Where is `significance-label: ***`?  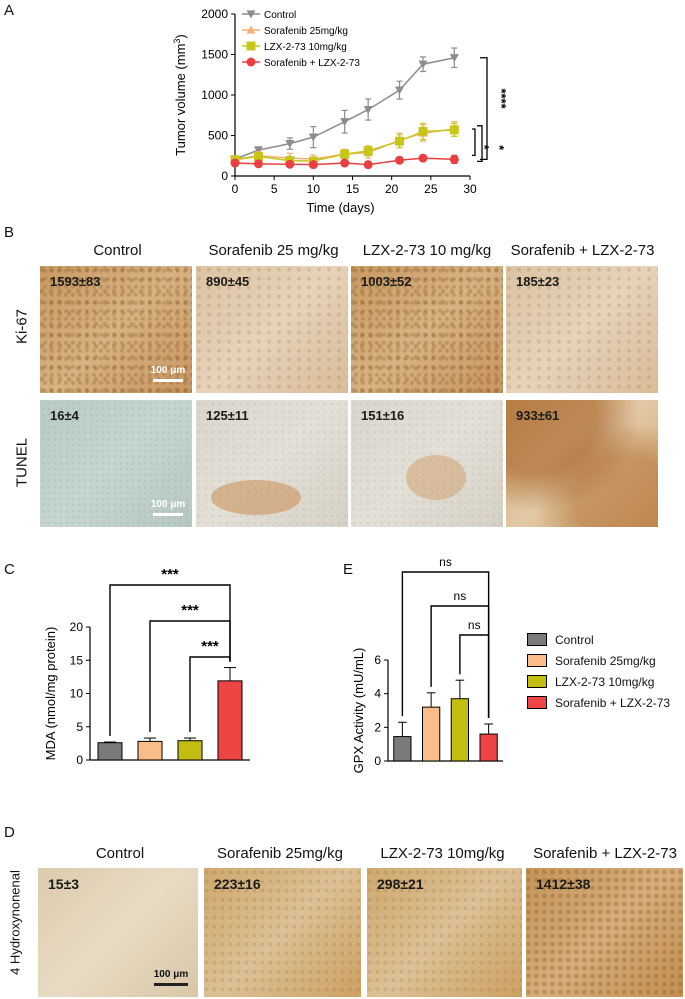
significance-label: *** is located at coordinates (170, 574).